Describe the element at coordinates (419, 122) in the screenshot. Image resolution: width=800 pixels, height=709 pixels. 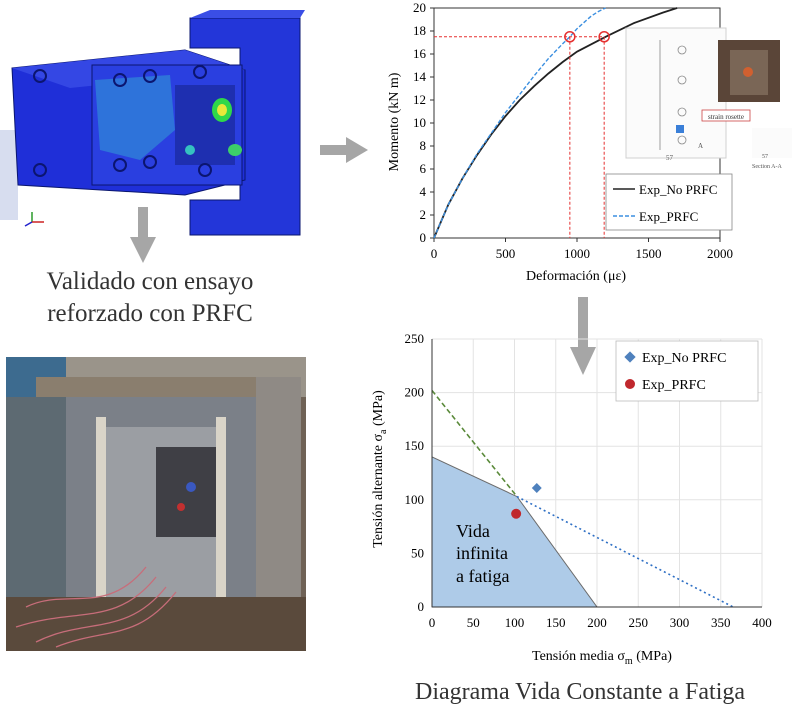
I see `y-tick-label: 10` at that location.